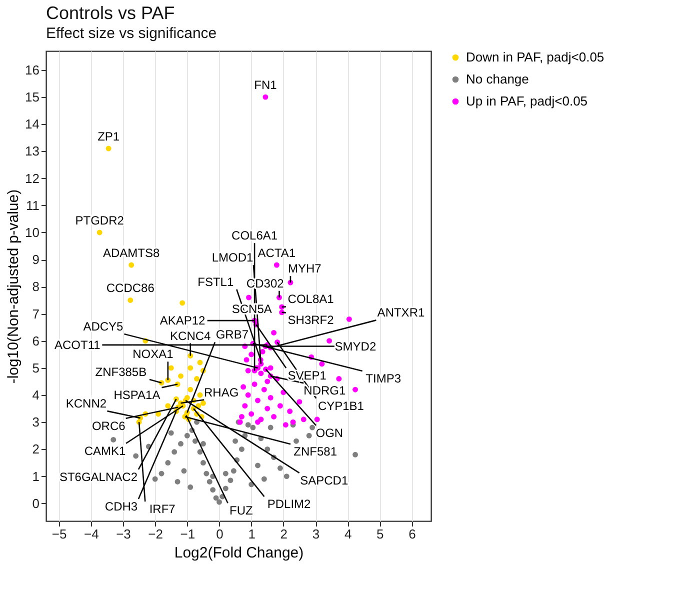  I want to click on y-tick-label: 0, so click(36, 503).